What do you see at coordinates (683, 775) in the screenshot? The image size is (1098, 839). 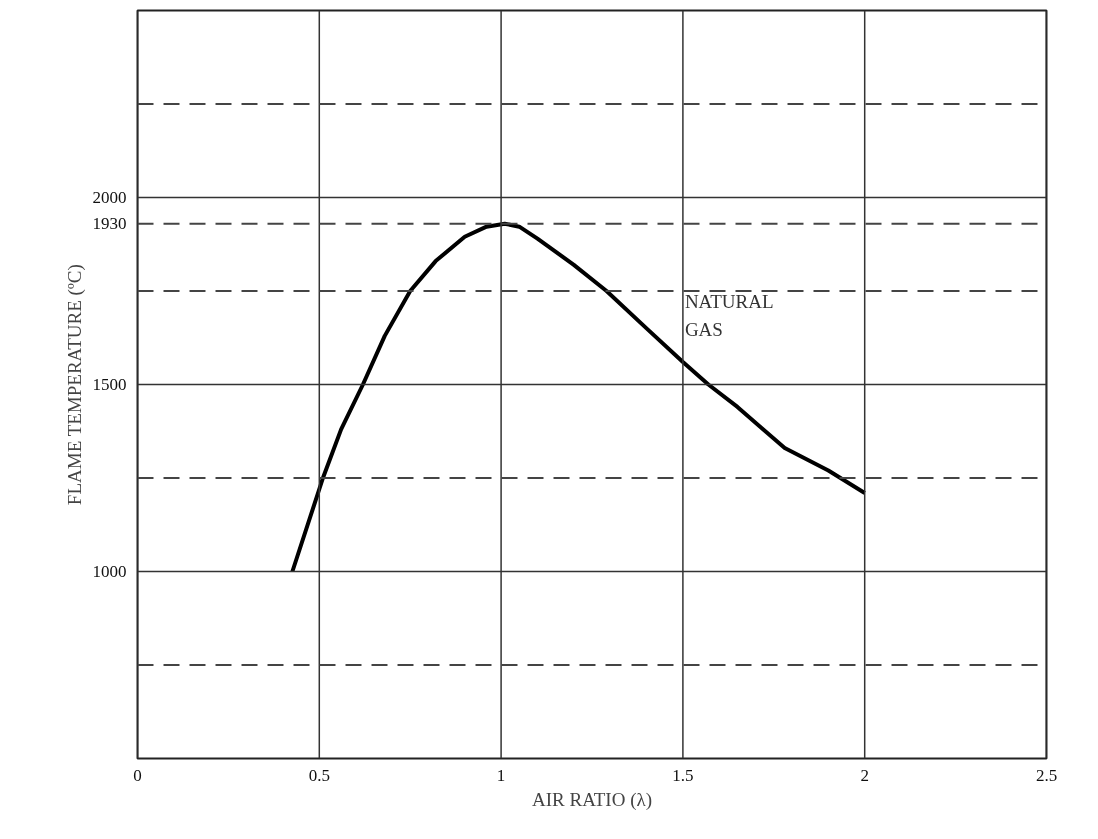 I see `x-tick-label: 1.5` at bounding box center [683, 775].